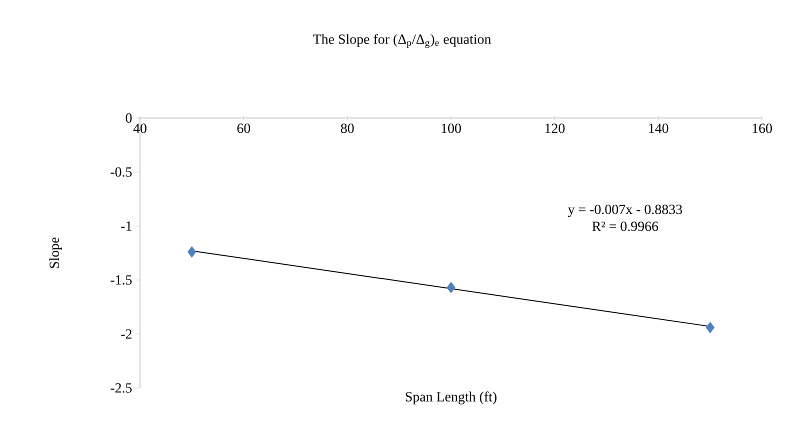 This screenshot has height=426, width=804. What do you see at coordinates (451, 398) in the screenshot?
I see `x-axis-title: Span Length (ft)` at bounding box center [451, 398].